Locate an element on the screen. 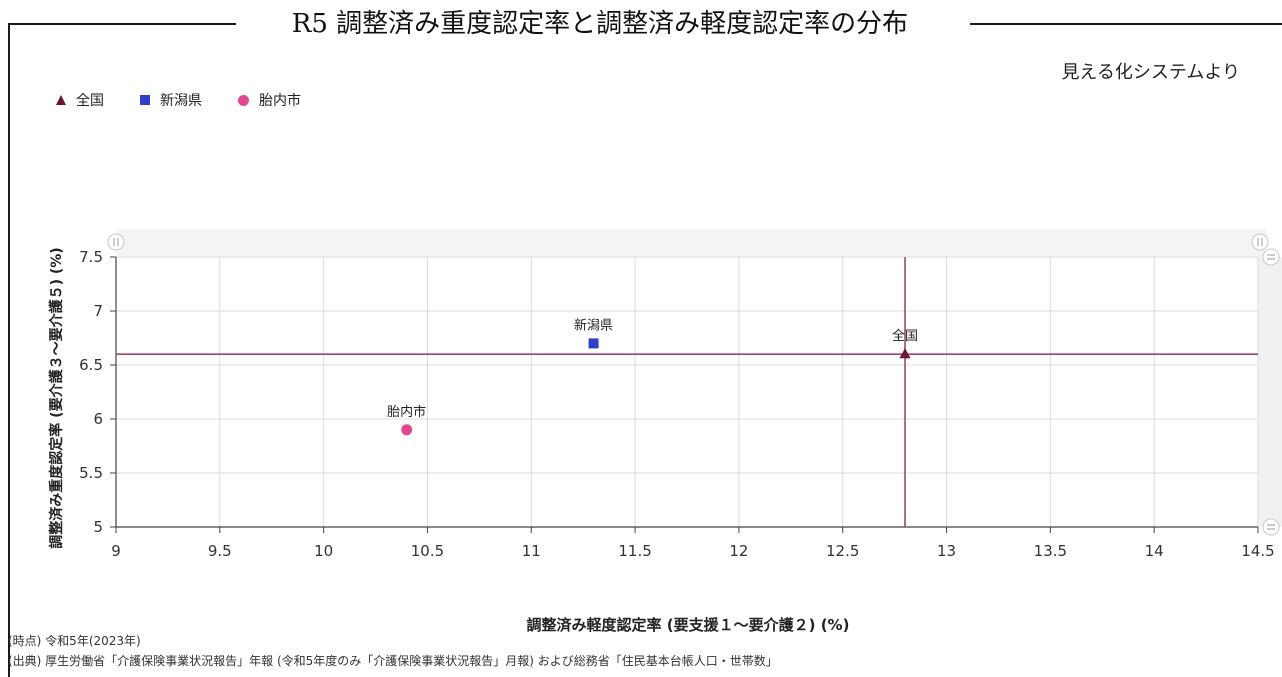  x-tick-label: 14 is located at coordinates (1154, 551).